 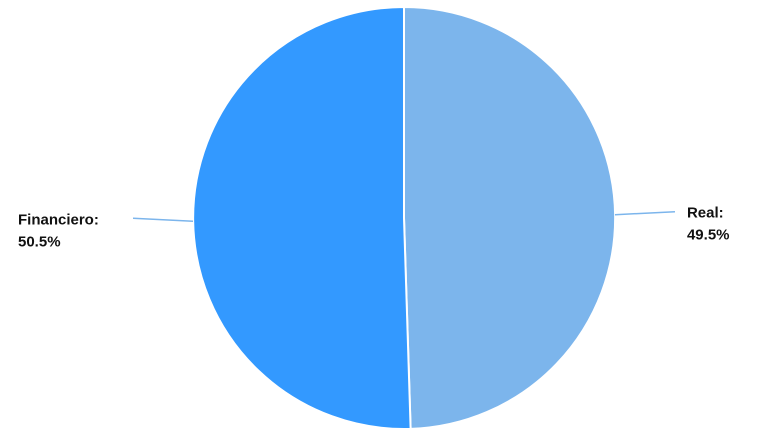 I want to click on data-label-value: 49.5%, so click(x=708, y=235).